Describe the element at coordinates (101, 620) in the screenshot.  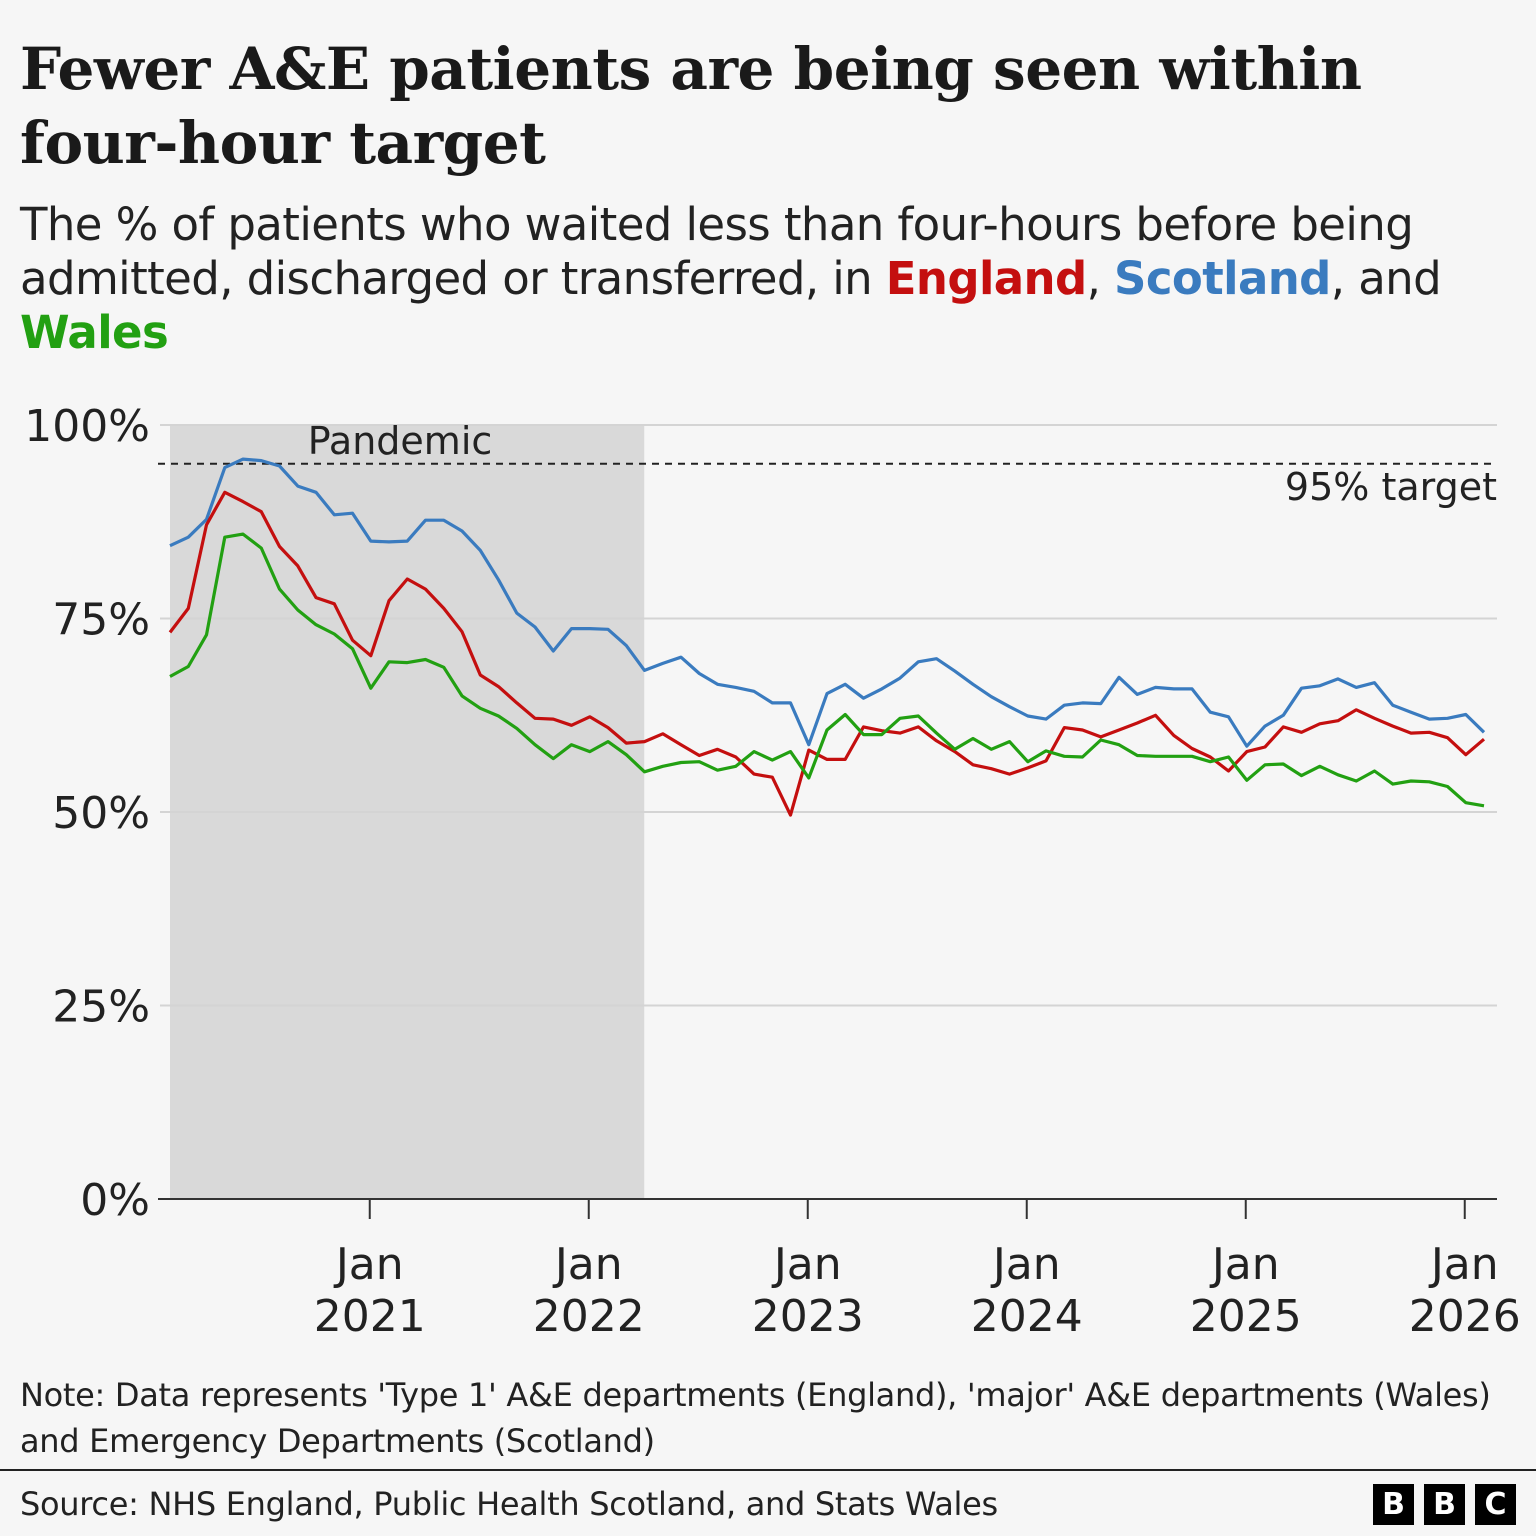
I see `y-tick-label: 75%` at that location.